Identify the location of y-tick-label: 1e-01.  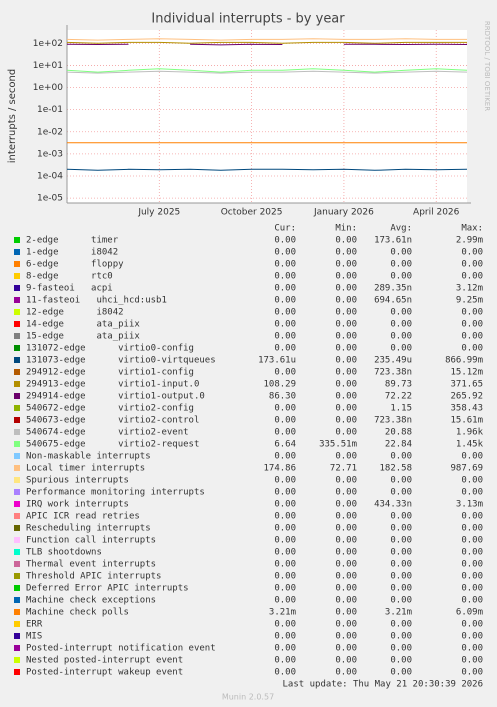
(50, 110).